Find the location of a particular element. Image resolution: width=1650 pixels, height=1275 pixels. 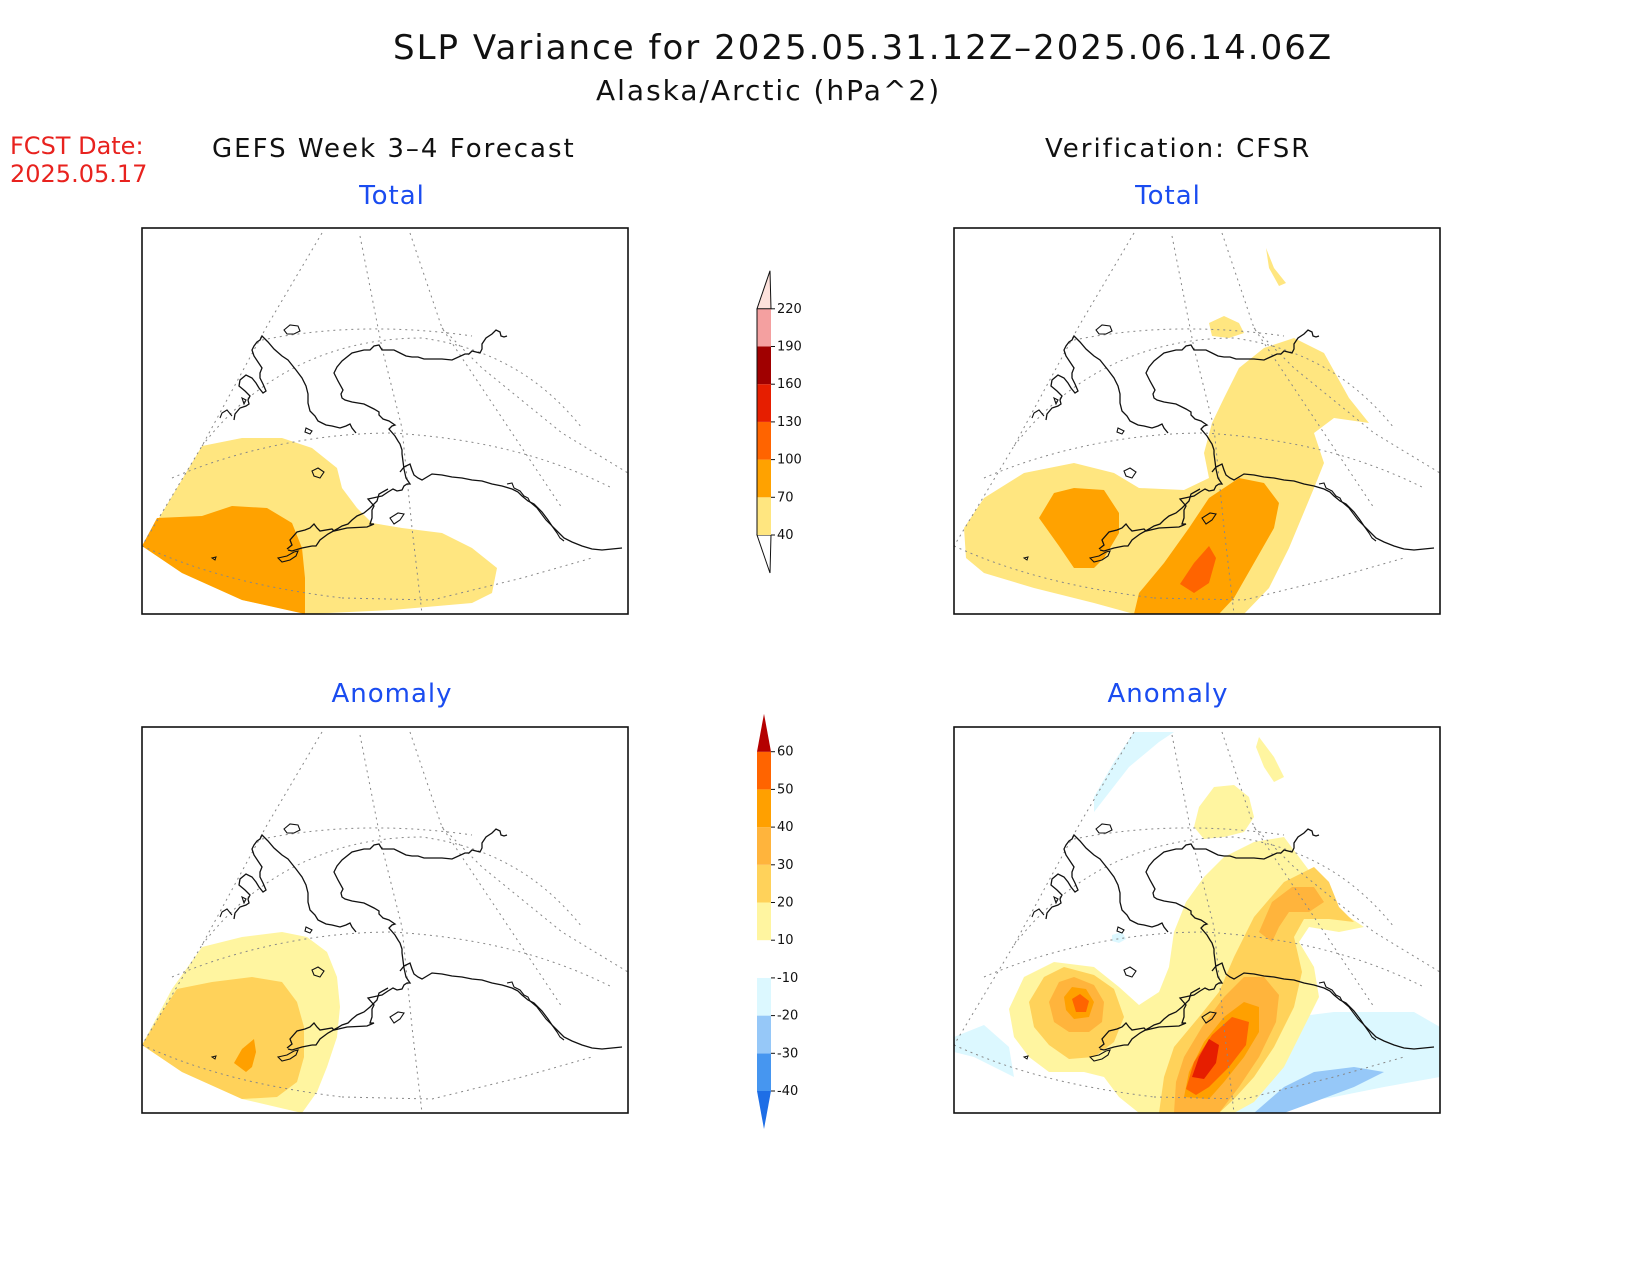

colorbar-total-tick-label: 100 is located at coordinates (789, 460).